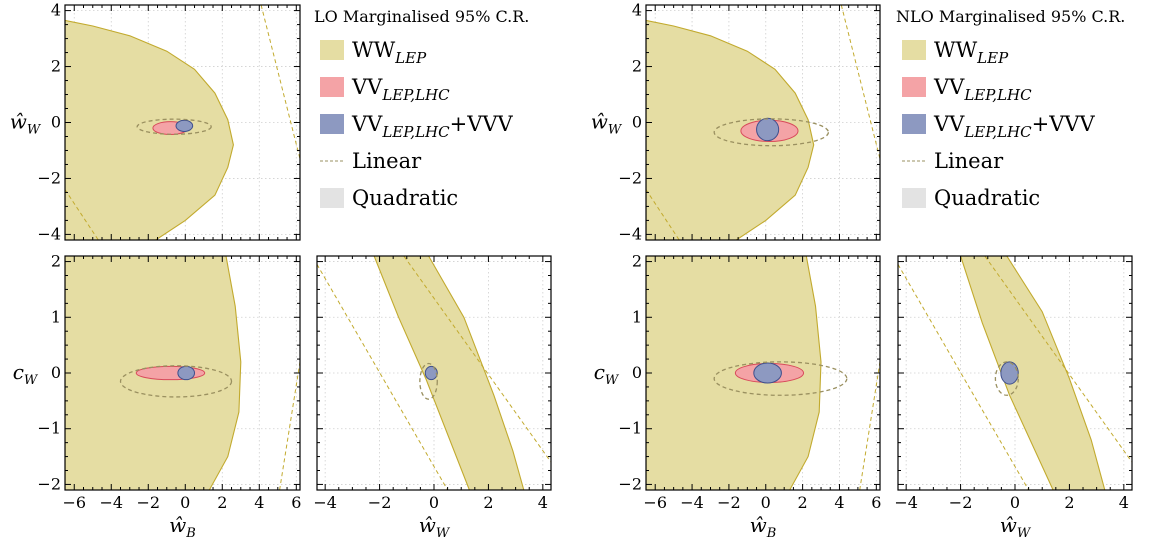 This screenshot has height=548, width=1156. What do you see at coordinates (1010, 16) in the screenshot?
I see `legend-title: NLO Marginalised 95% C.R.` at bounding box center [1010, 16].